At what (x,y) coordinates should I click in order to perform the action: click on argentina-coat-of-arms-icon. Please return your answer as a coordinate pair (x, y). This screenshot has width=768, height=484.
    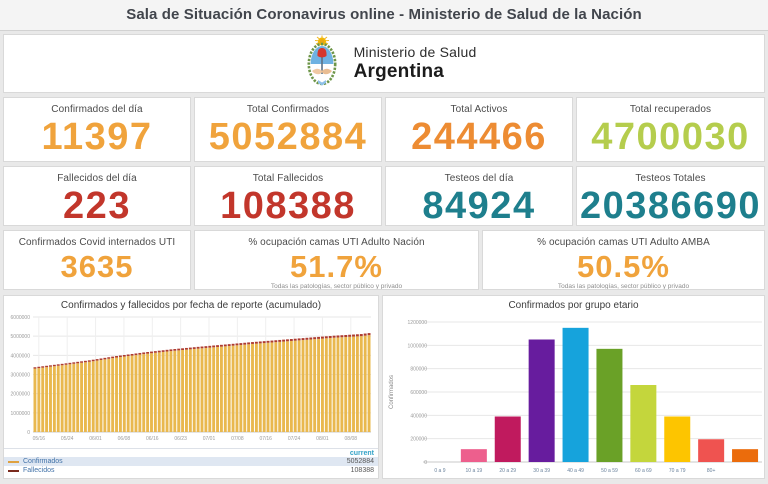
    Looking at the image, I should click on (322, 63).